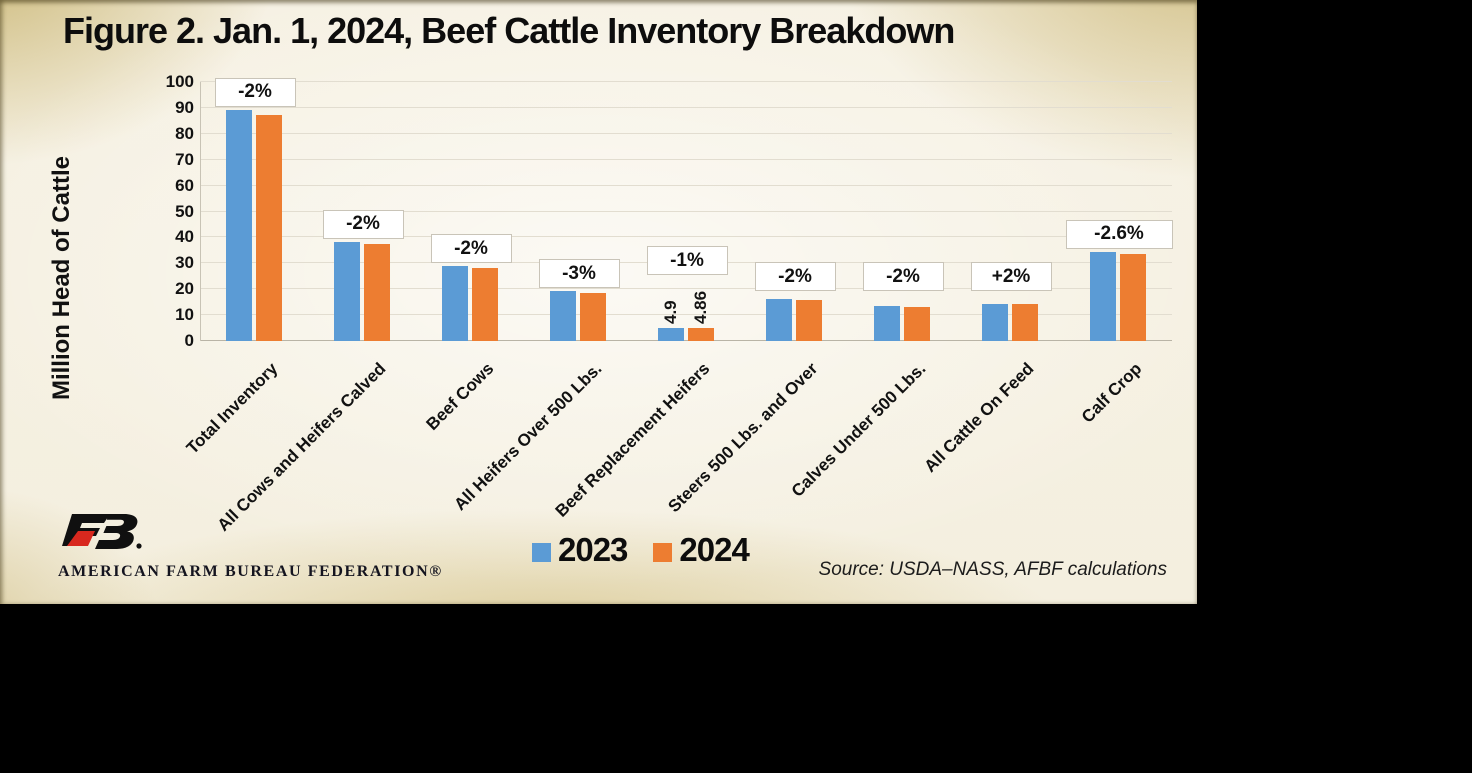 This screenshot has width=1472, height=773. I want to click on y-tick-90: 90, so click(184, 107).